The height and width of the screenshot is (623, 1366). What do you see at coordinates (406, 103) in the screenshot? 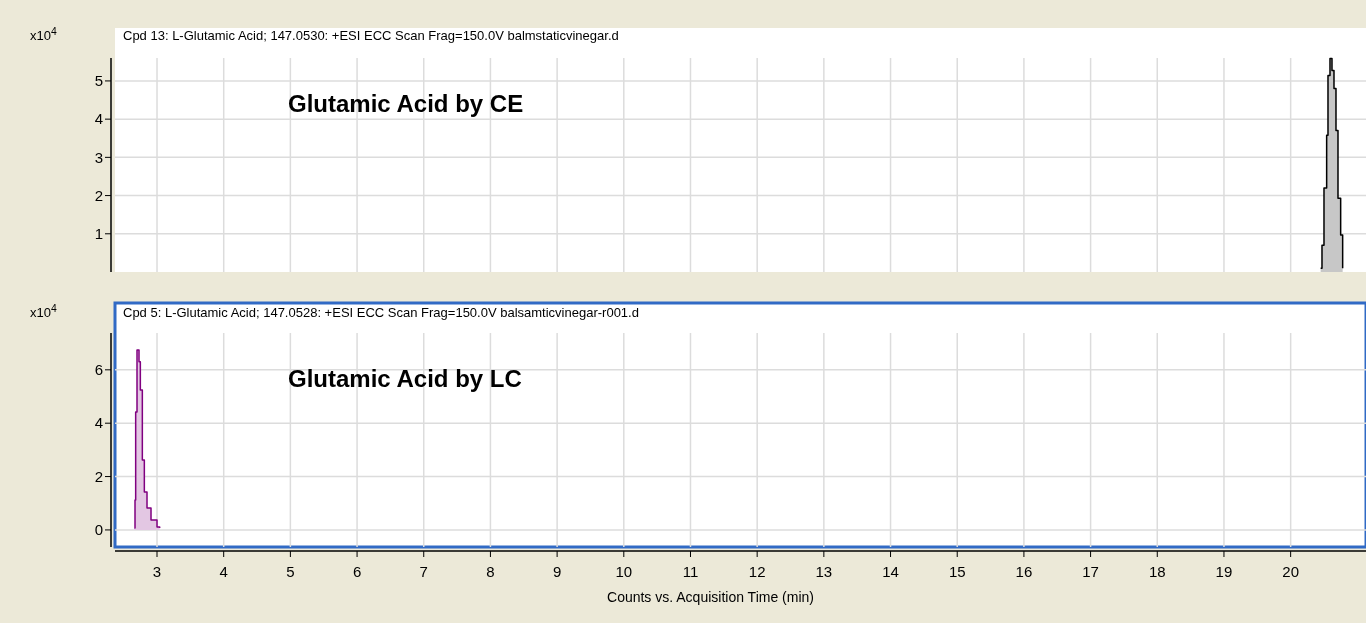
I see `annotation: Glutamic Acid by CE` at bounding box center [406, 103].